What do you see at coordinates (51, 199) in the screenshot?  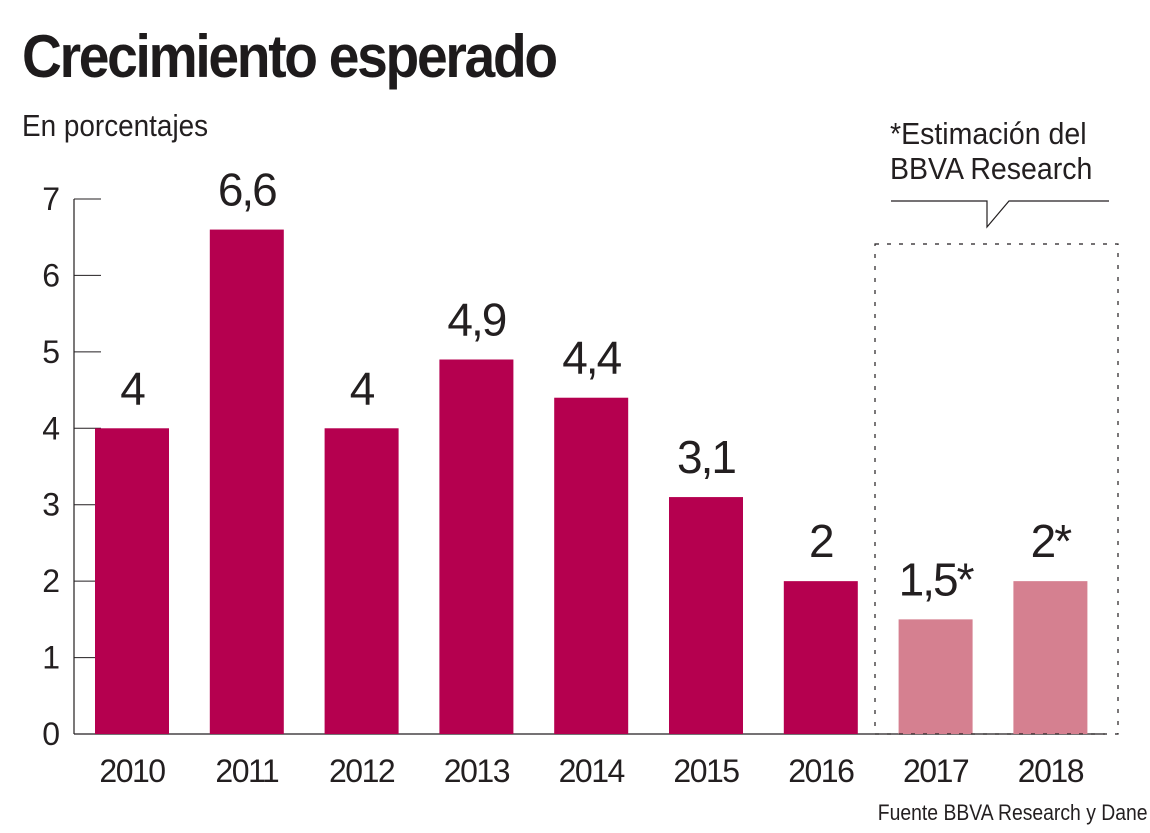 I see `y-tick-label: 7` at bounding box center [51, 199].